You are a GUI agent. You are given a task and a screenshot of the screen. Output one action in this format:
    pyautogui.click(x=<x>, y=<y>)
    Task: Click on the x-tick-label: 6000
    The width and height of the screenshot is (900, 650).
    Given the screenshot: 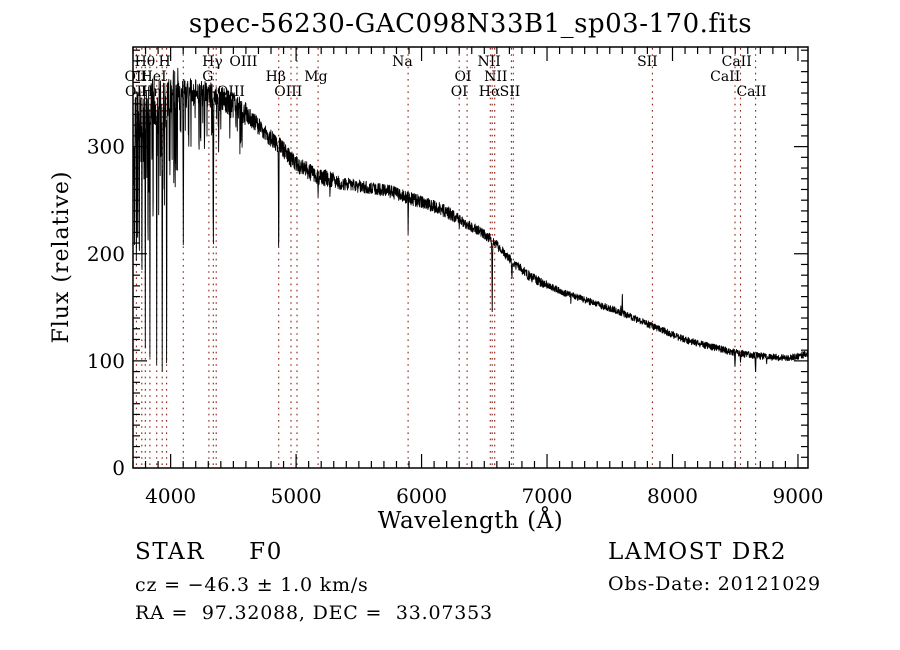 What is the action you would take?
    pyautogui.click(x=421, y=496)
    